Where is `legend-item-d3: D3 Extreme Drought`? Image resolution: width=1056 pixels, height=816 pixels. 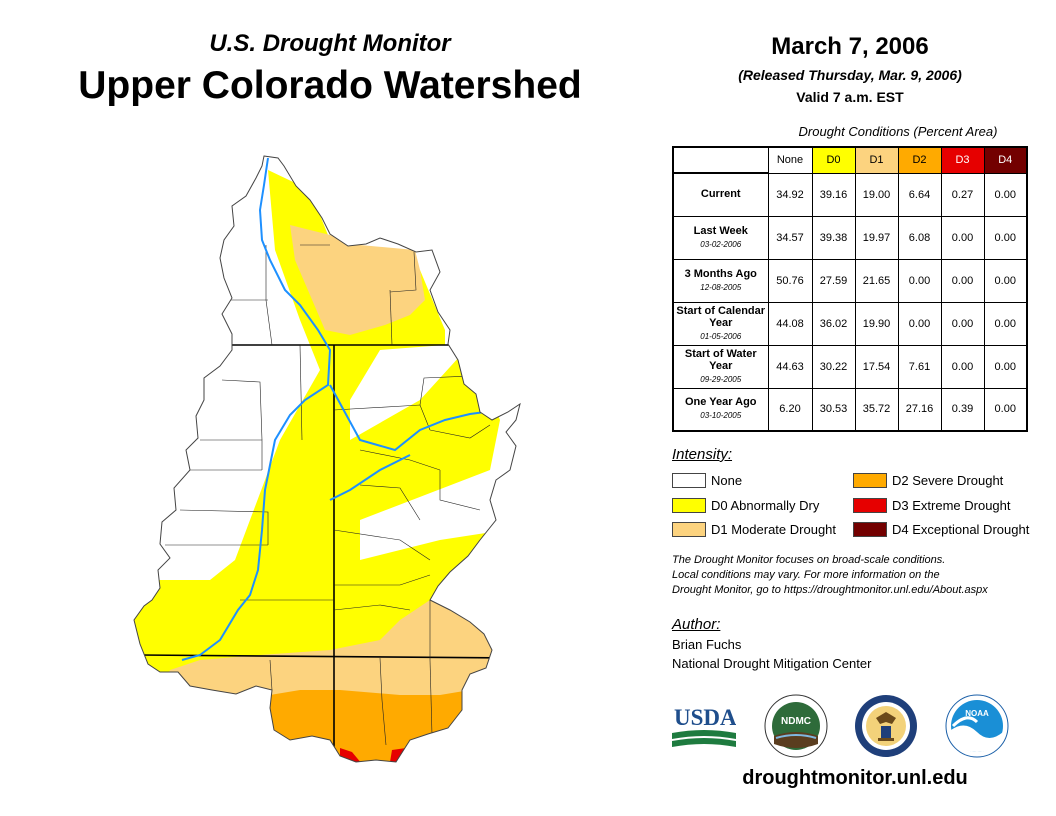
legend-item-d3: D3 Extreme Drought is located at coordinates (932, 505).